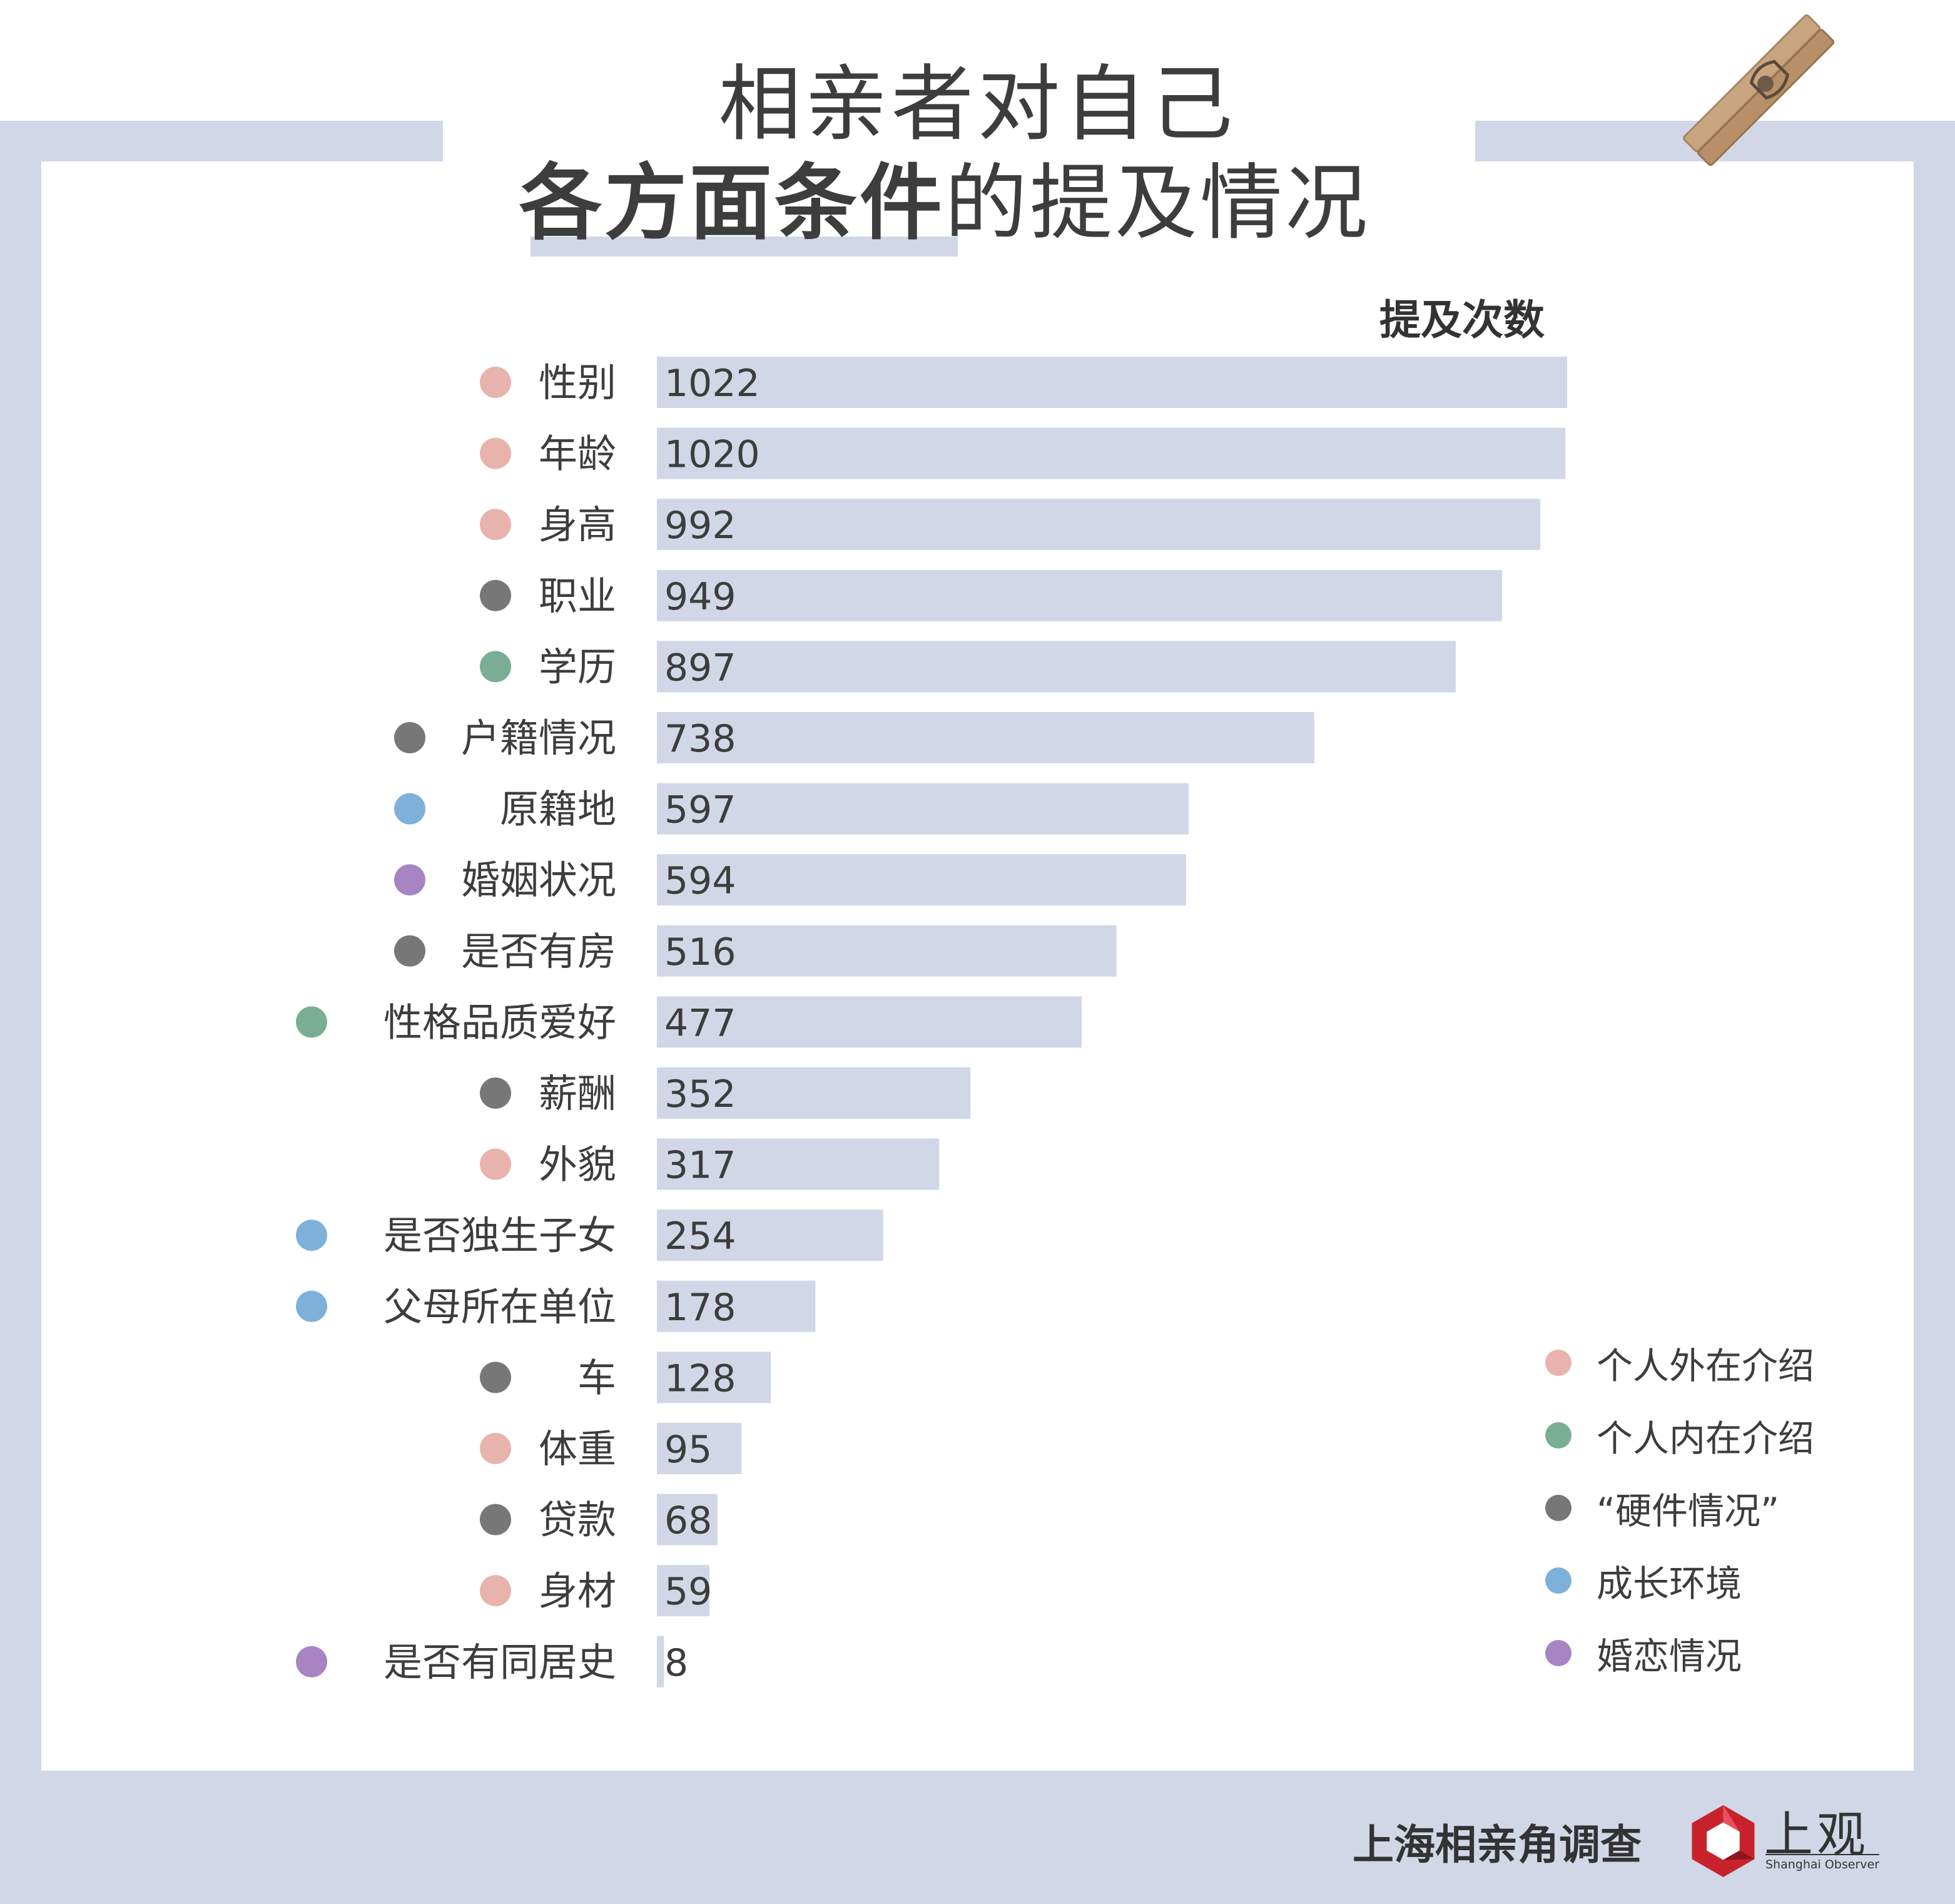 The width and height of the screenshot is (1955, 1904). Describe the element at coordinates (500, 1307) in the screenshot. I see `category-label-父母所在单位: 父母所在单位` at that location.